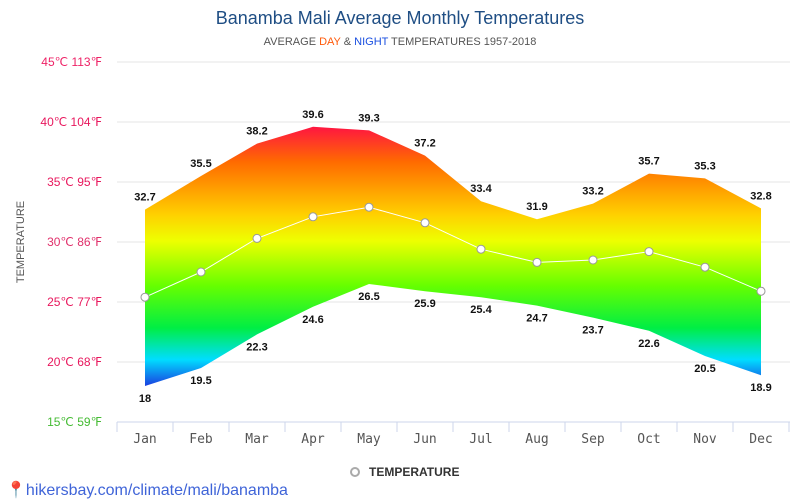 This screenshot has width=800, height=500. What do you see at coordinates (71, 122) in the screenshot?
I see `y-tick-label: 40℃ 104℉` at bounding box center [71, 122].